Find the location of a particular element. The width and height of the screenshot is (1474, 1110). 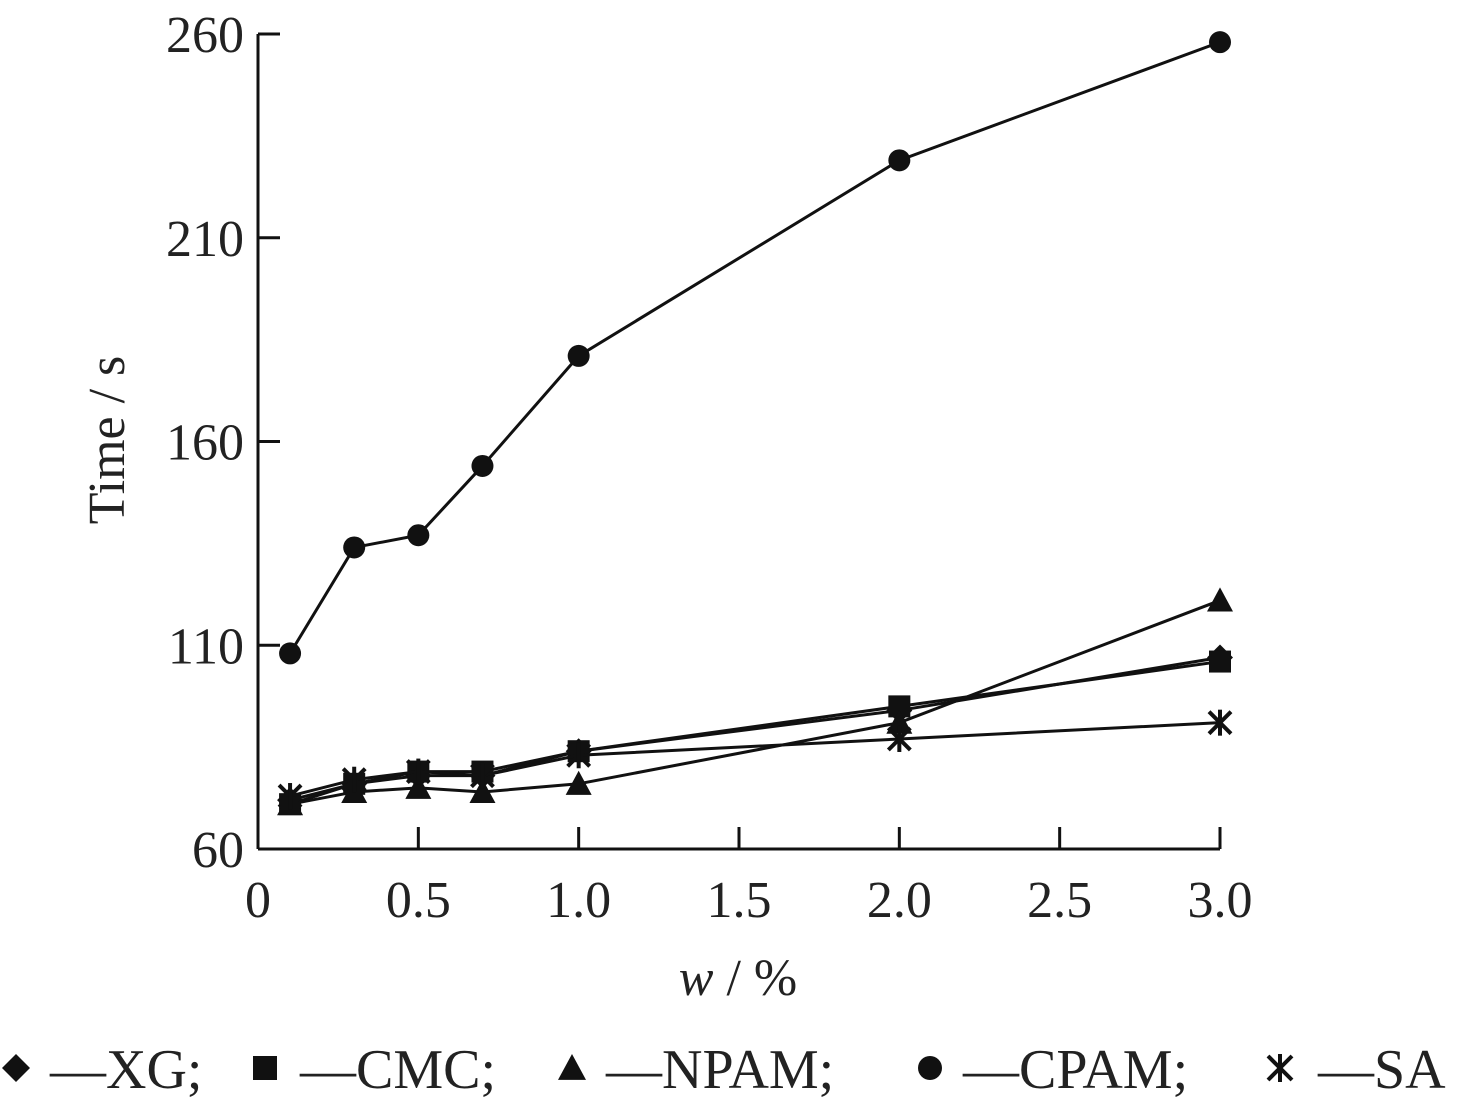

y-axis-title: Time / s is located at coordinates (107, 440).